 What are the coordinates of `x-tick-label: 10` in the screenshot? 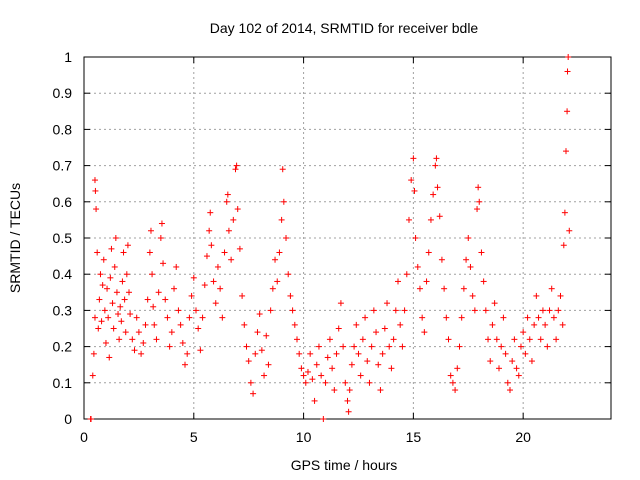 It's located at (304, 437).